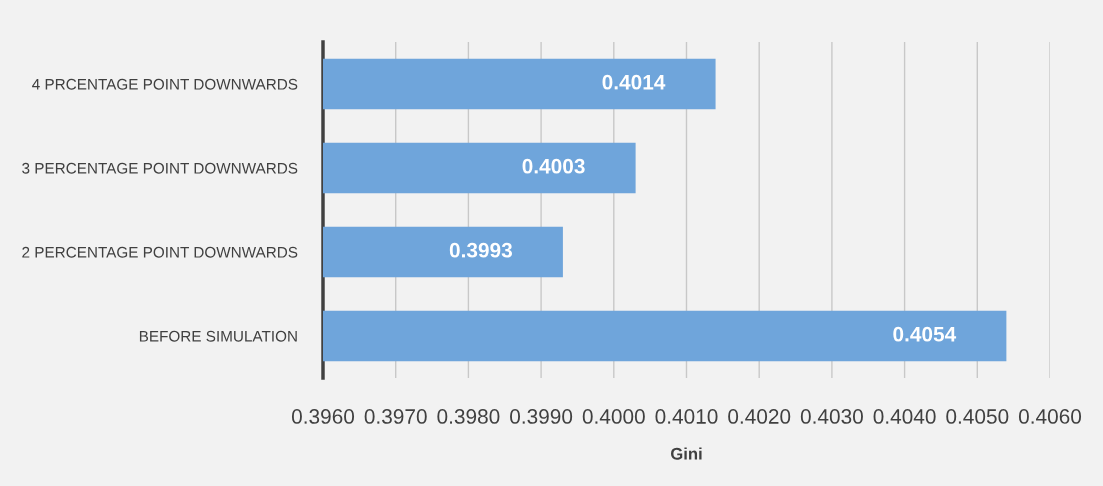  Describe the element at coordinates (165, 84) in the screenshot. I see `y-tick-label: 4 PRCENTAGE POINT DOWNWARDS` at that location.